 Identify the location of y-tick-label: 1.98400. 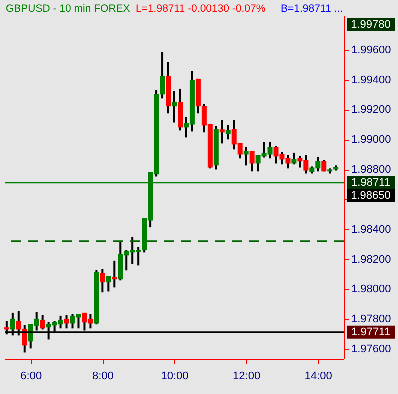
(372, 230).